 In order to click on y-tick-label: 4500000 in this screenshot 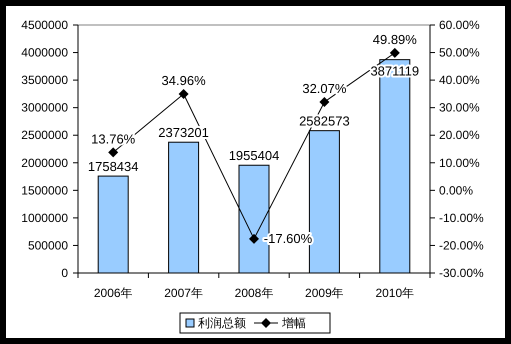, I will do `click(44, 25)`.